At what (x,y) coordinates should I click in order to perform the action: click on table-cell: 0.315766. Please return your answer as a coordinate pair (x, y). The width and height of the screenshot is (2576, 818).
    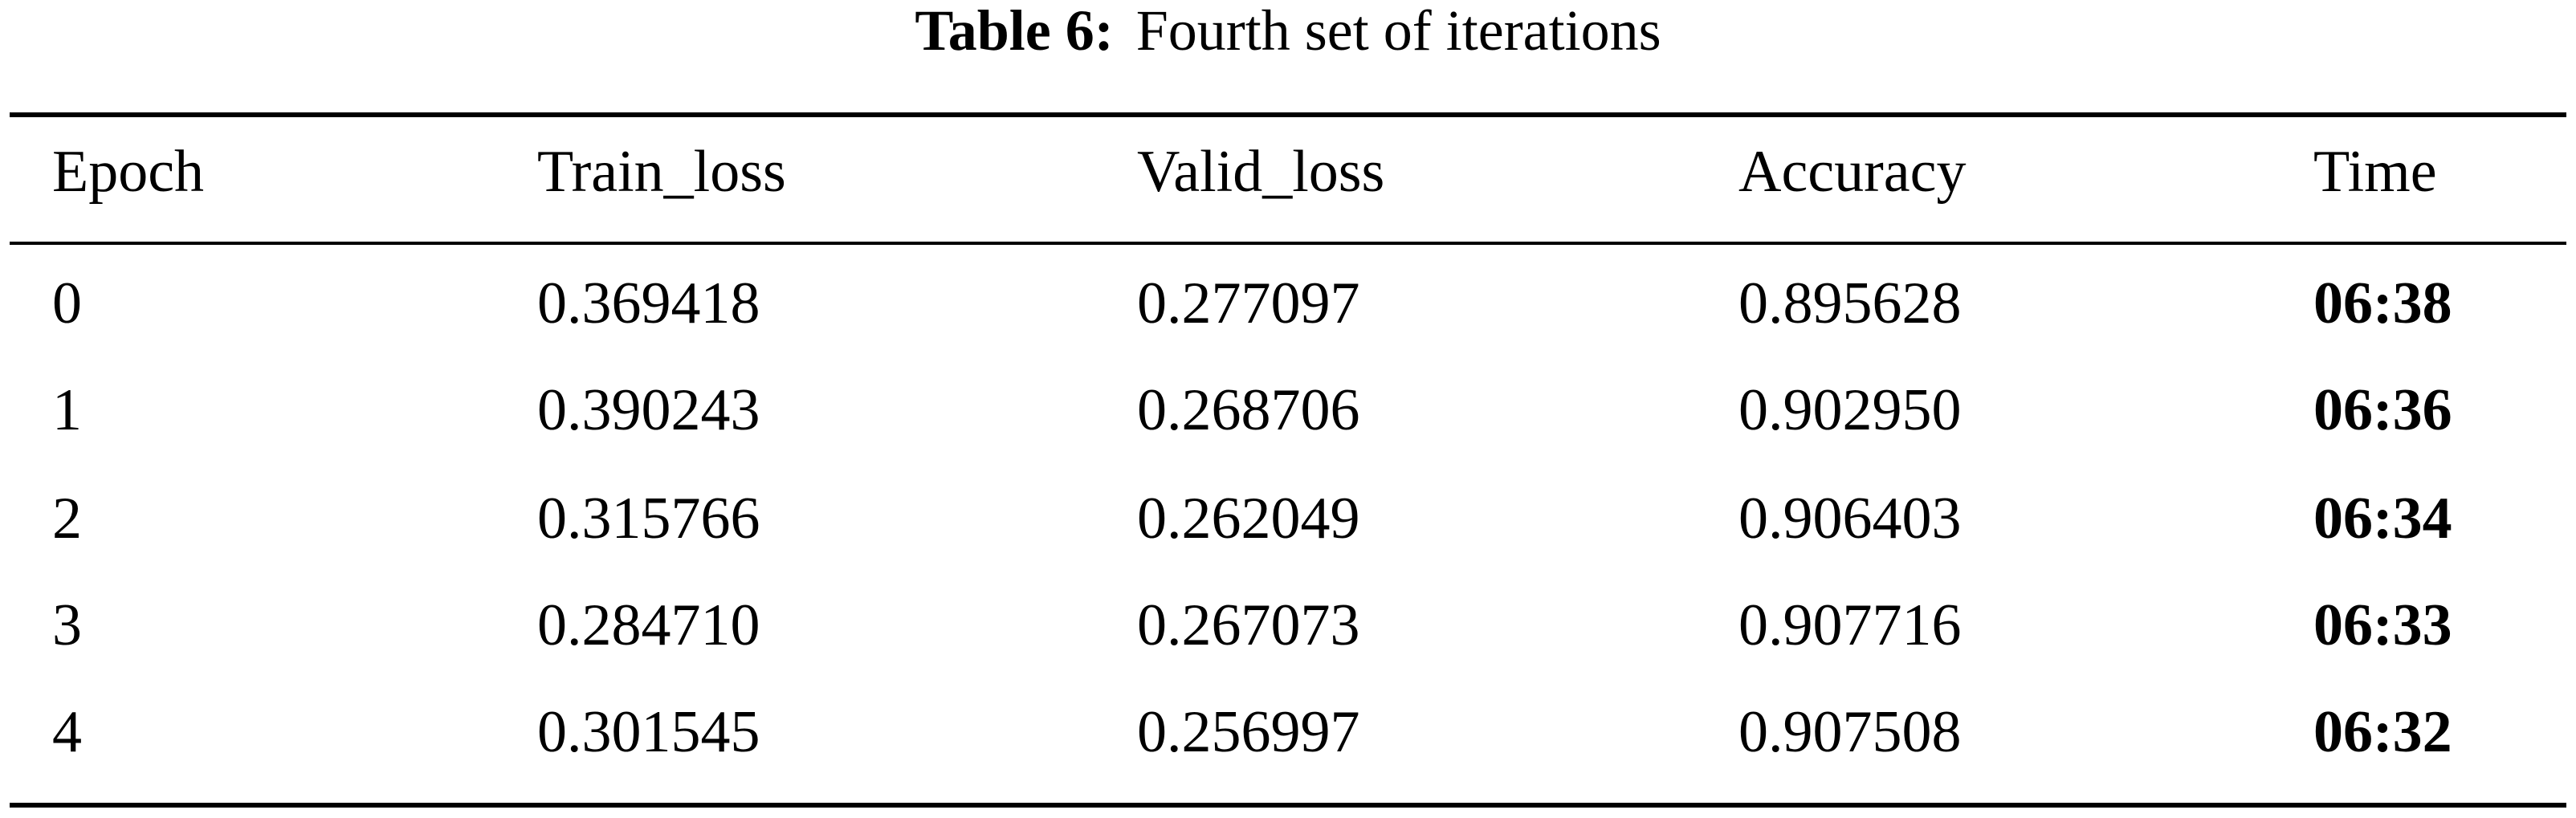
    Looking at the image, I should click on (648, 518).